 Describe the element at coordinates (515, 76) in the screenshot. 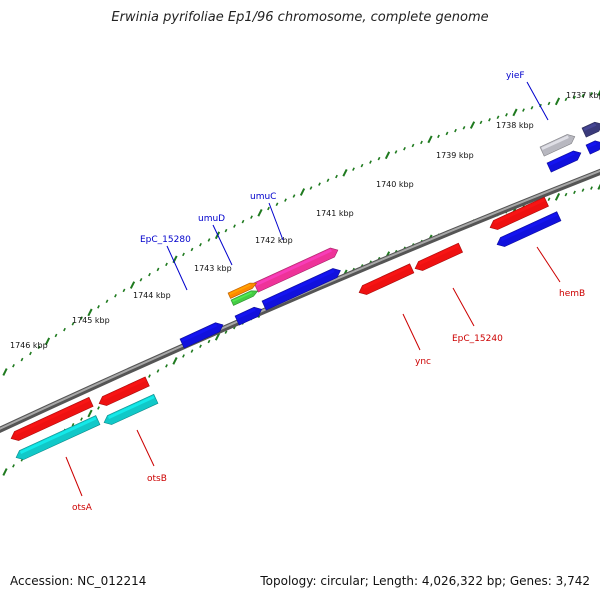

I see `gene-label: yieF` at that location.